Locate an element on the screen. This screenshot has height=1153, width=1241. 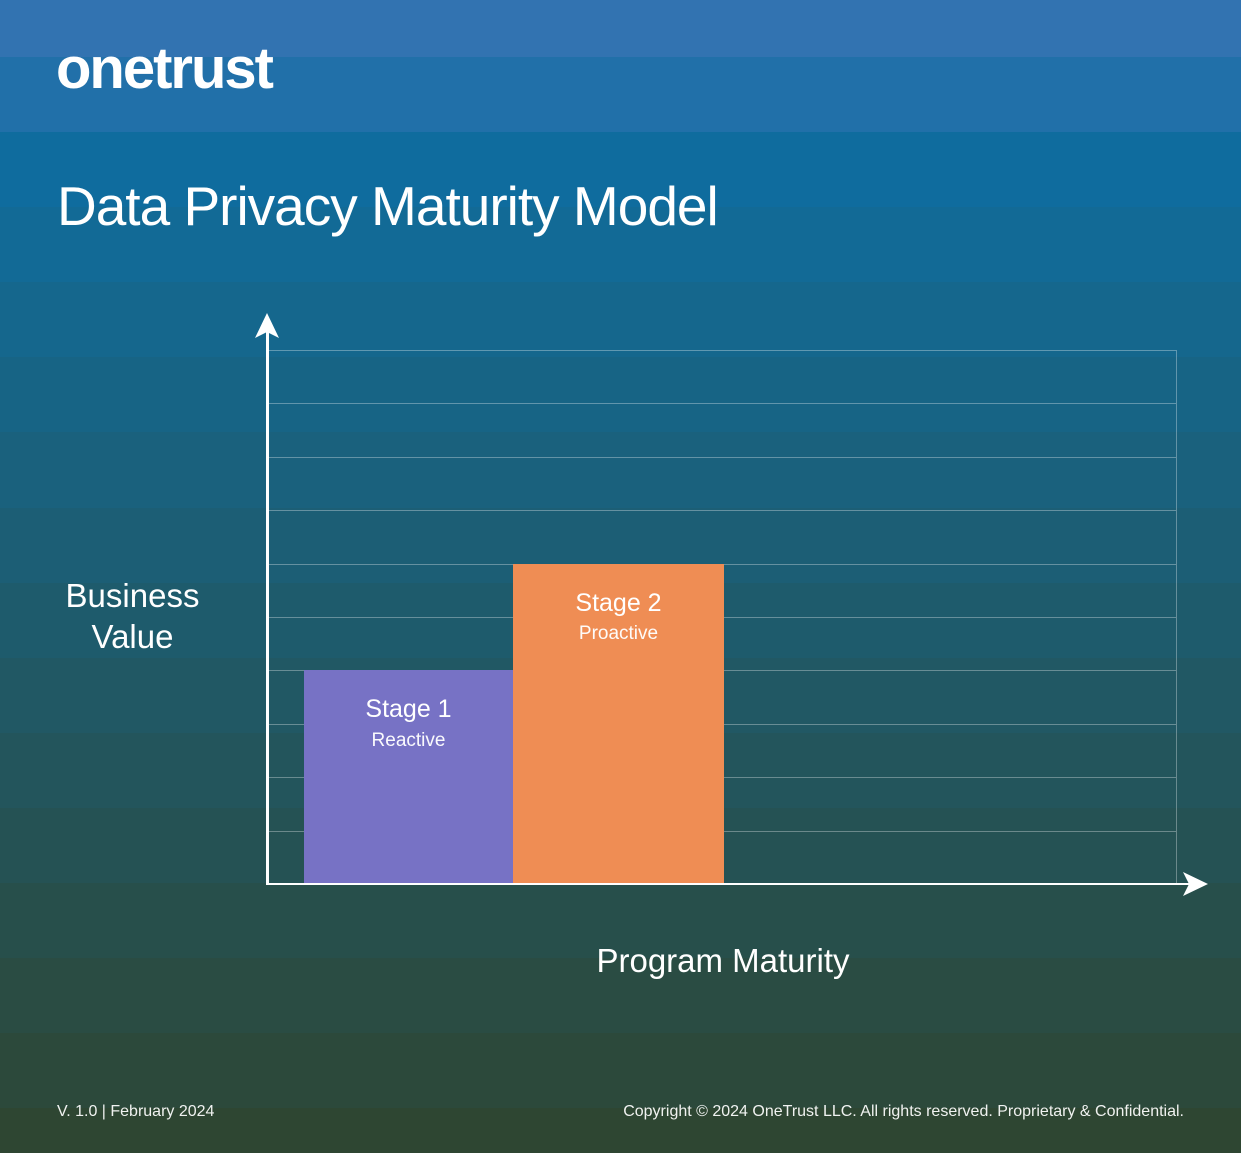
bar-stage-2-sublabel: Proactive is located at coordinates (618, 634).